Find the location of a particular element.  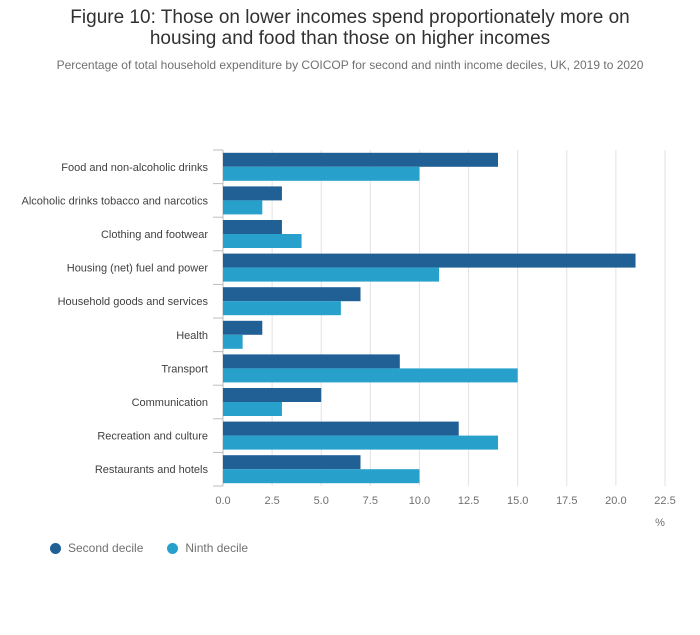

x-tick-label: 10.0 is located at coordinates (419, 501).